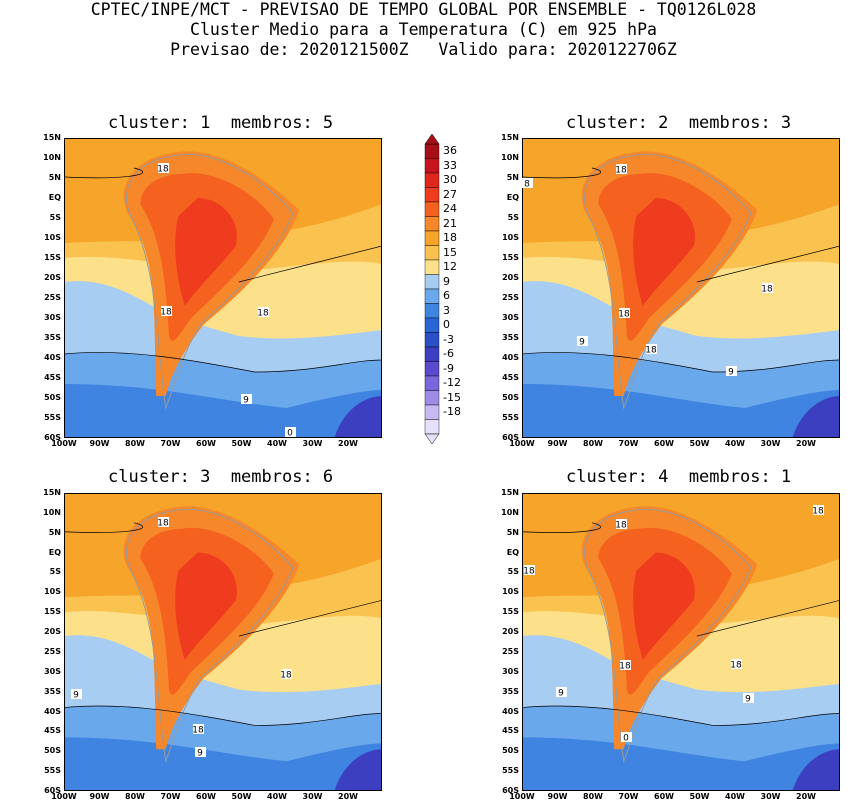 The height and width of the screenshot is (803, 847). What do you see at coordinates (452, 397) in the screenshot?
I see `colorbar-label: -15` at bounding box center [452, 397].